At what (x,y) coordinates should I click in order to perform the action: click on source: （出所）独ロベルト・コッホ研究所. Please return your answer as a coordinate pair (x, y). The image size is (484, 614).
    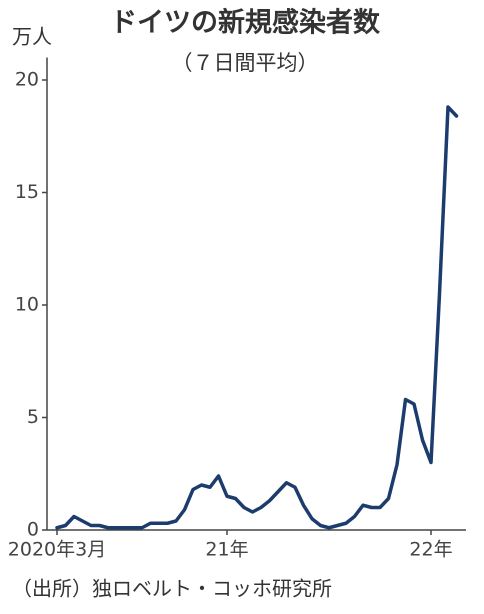
    Looking at the image, I should click on (172, 589).